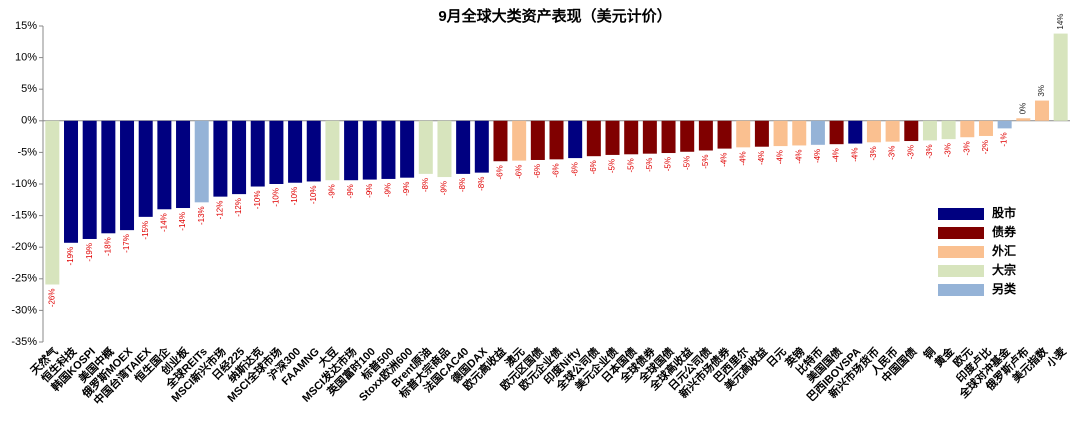  I want to click on y-tick-label: 0%, so click(29, 121).